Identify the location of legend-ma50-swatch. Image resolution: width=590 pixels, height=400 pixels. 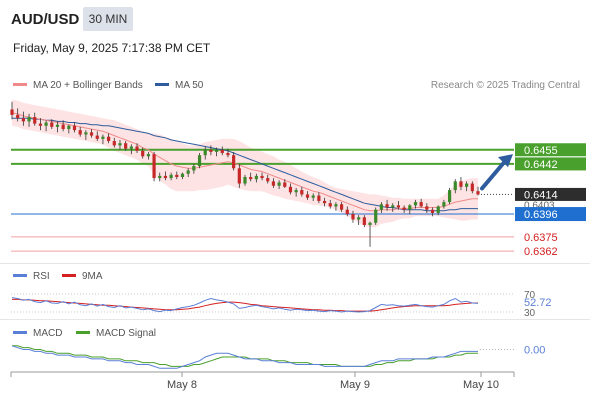
(162, 84).